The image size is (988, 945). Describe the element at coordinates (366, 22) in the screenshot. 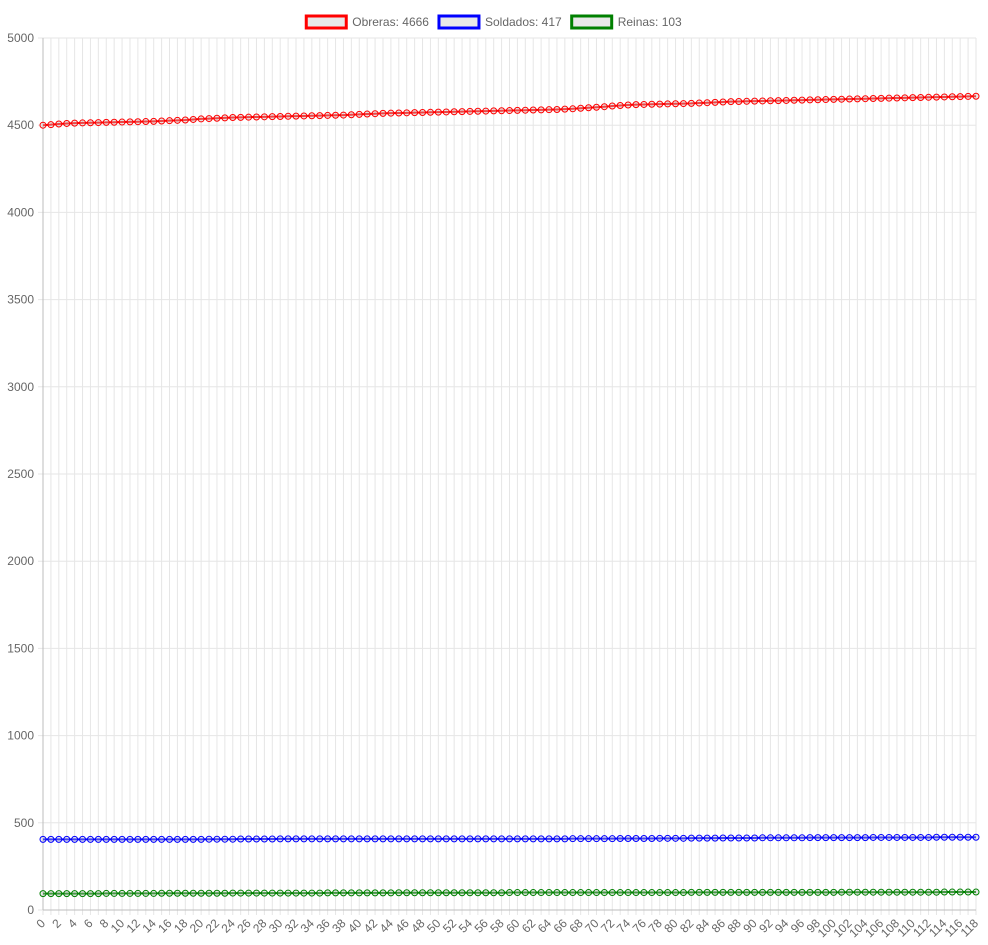

I see `legend-item: Obreras: 4666` at that location.